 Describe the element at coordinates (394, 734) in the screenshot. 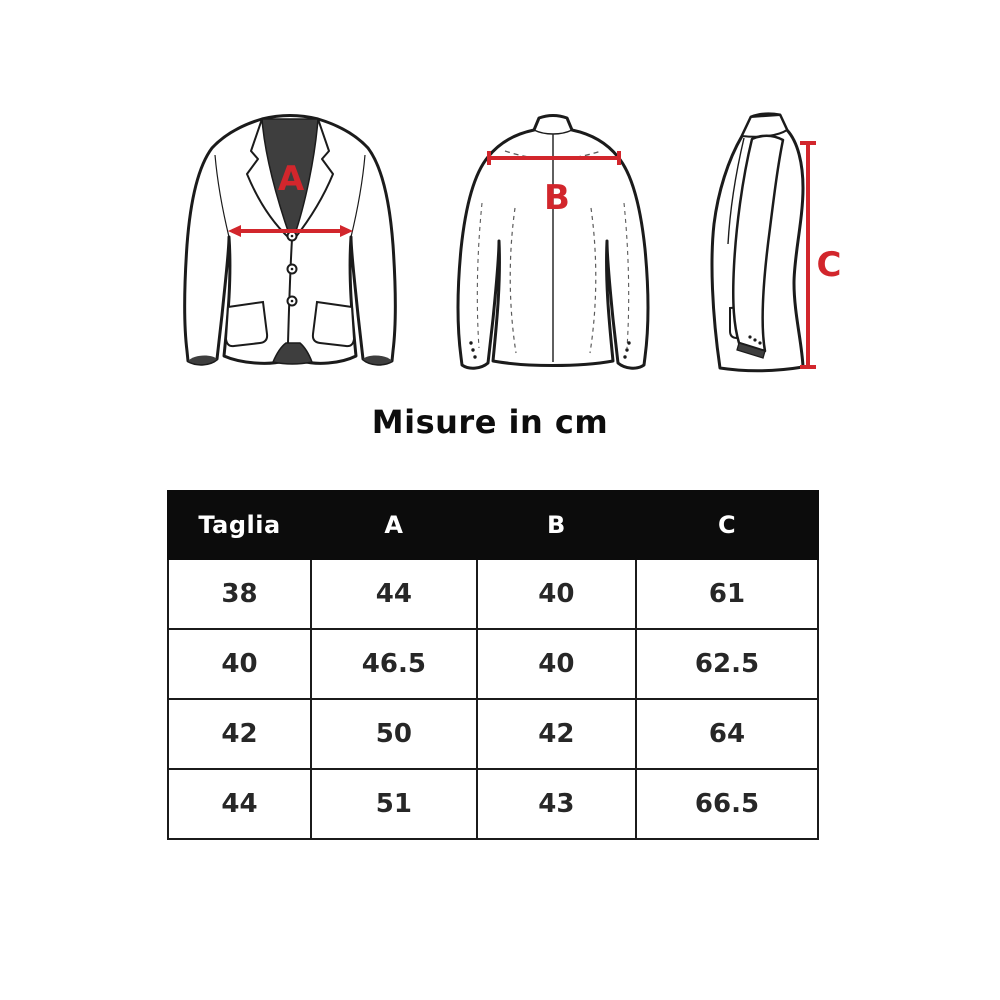

I see `measure-cell: 50` at that location.